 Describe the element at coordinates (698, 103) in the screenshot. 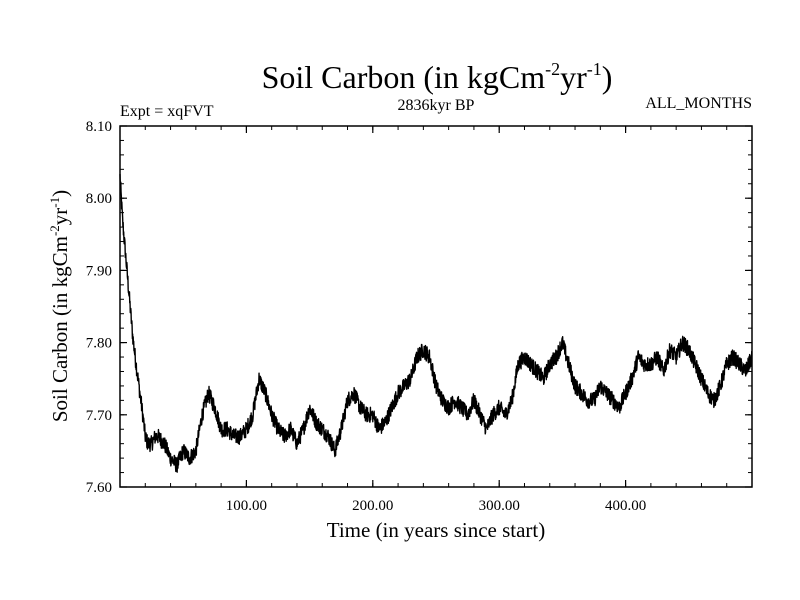

I see `subtitle-months: ALL_MONTHS` at that location.